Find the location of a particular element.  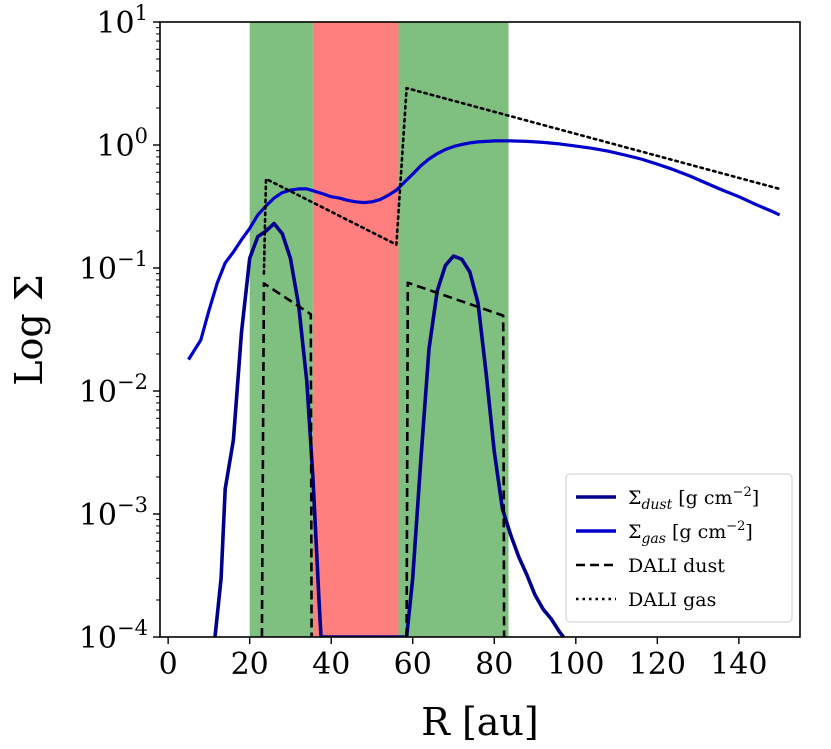

x-tick-label: 100 is located at coordinates (575, 664).